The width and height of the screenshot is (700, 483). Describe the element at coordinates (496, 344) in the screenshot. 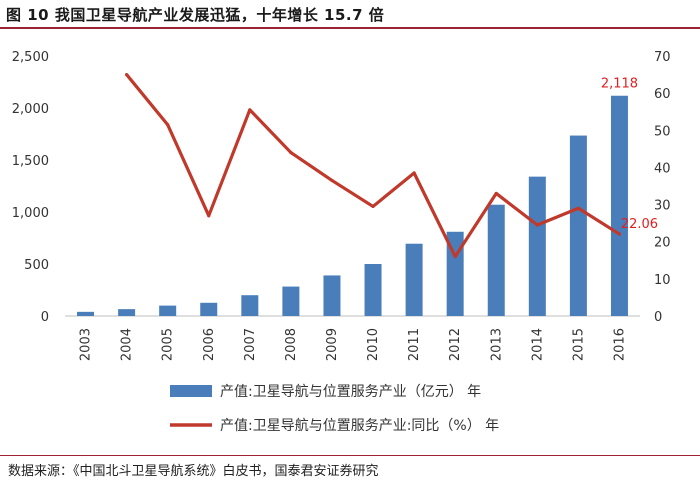

I see `x-tick-label: 2013` at that location.